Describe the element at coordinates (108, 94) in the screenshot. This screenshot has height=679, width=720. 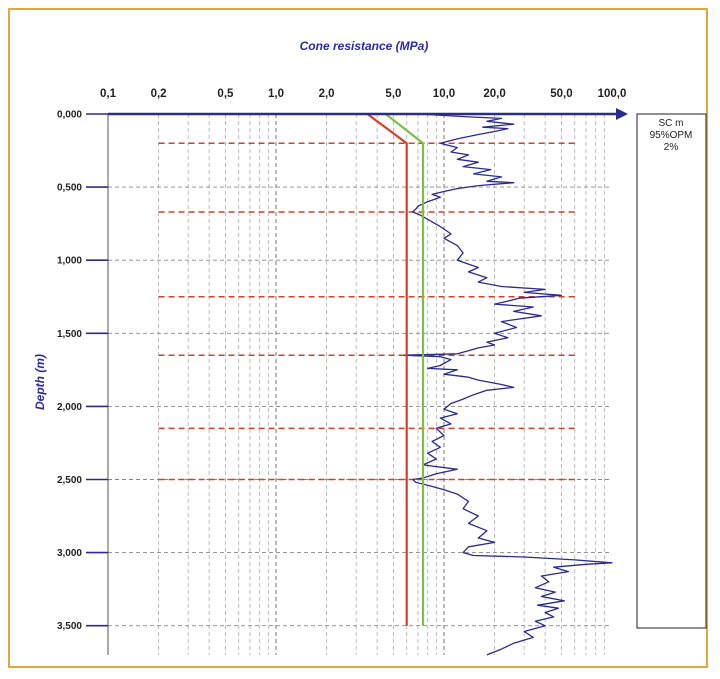
I see `x-tick-label: 0,1` at that location.